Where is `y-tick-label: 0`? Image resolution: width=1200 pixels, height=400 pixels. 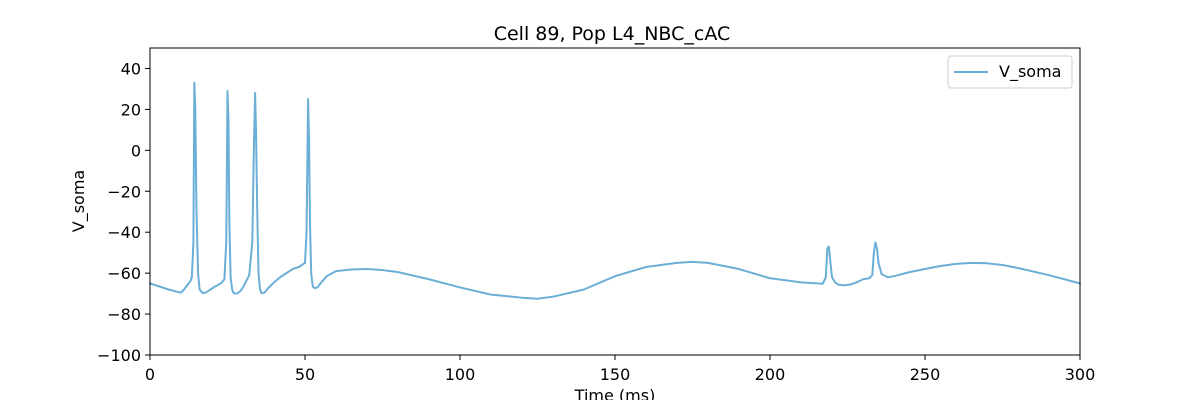
y-tick-label: 0 is located at coordinates (136, 150).